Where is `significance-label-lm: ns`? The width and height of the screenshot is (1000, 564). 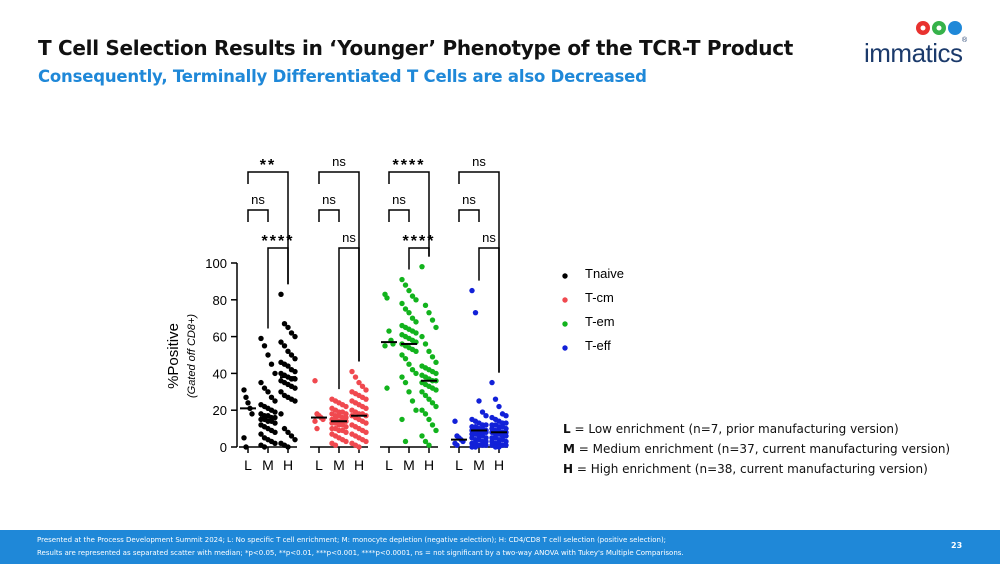
significance-label-lm: ns is located at coordinates (258, 199).